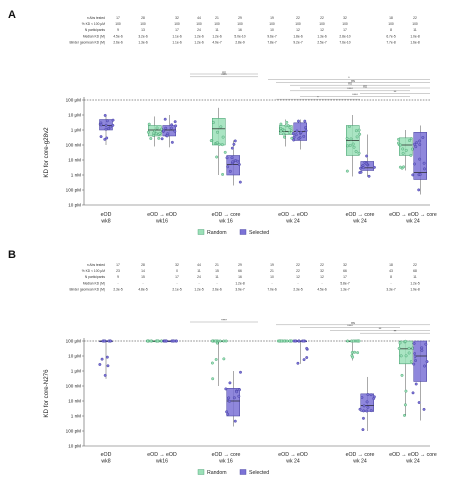 The width and height of the screenshot is (455, 480). I want to click on table-cell: 29, so click(240, 18).